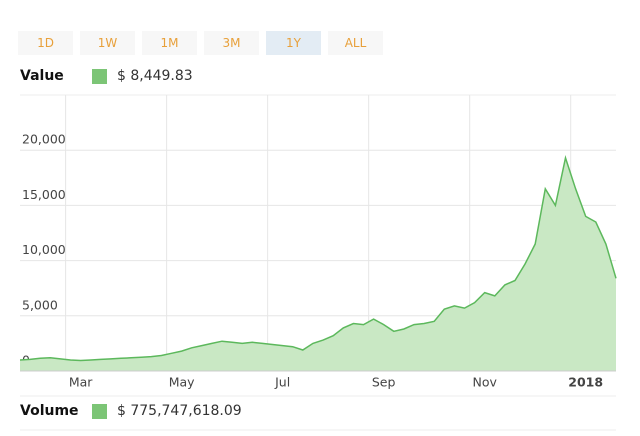 Image resolution: width=640 pixels, height=436 pixels. I want to click on x-tick-label: Nov, so click(484, 382).